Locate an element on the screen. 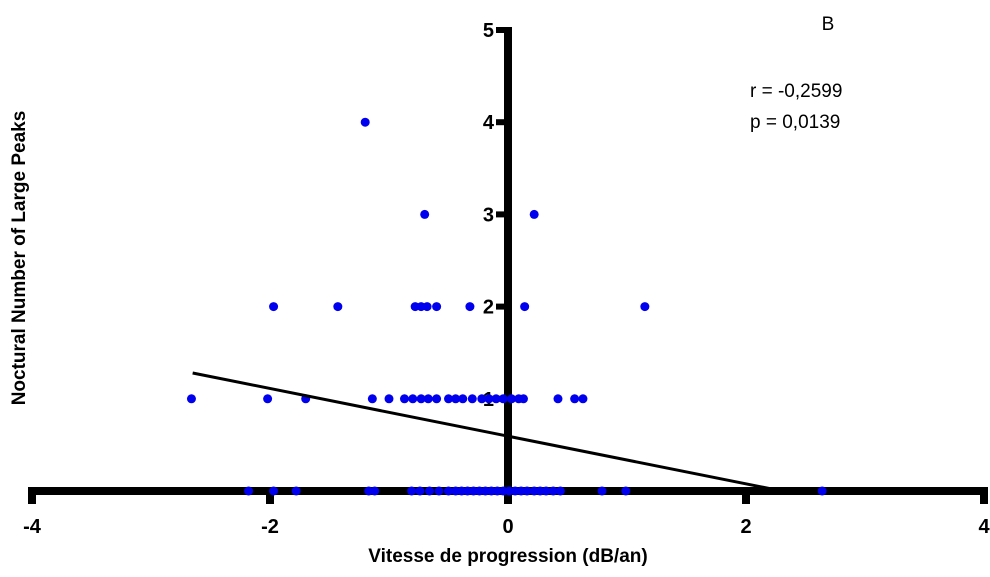 This screenshot has width=990, height=577. regression-line is located at coordinates (487, 432).